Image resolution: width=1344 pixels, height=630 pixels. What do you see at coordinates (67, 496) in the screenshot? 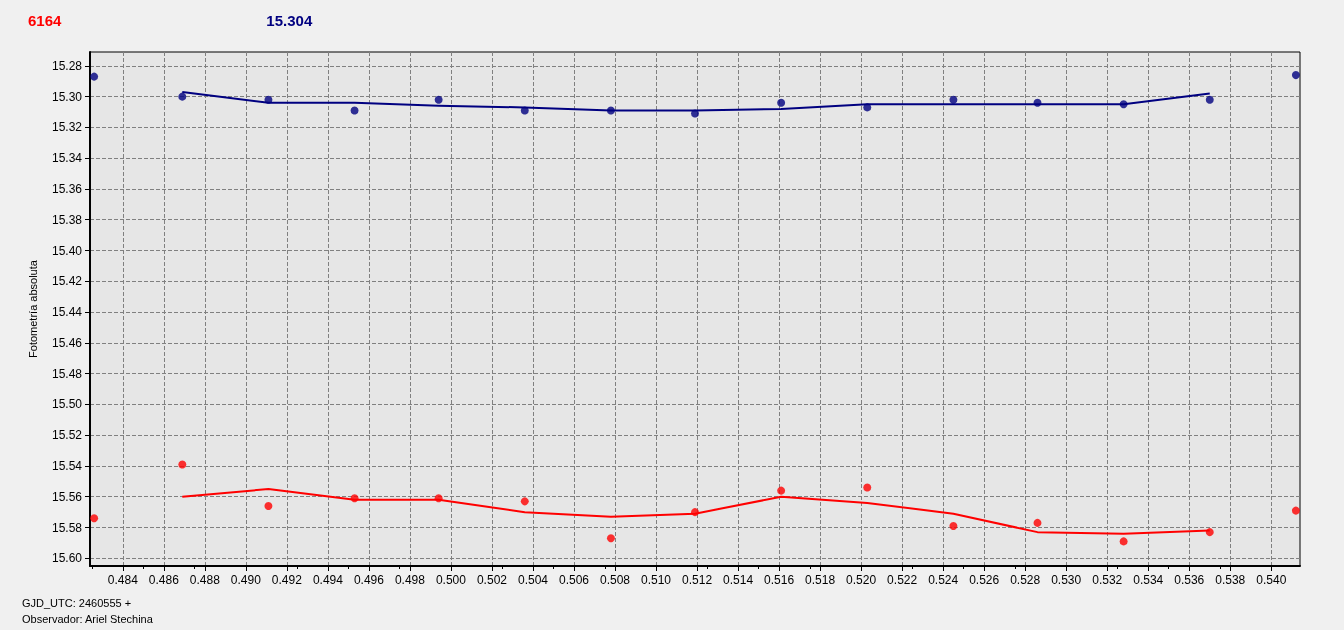
I see `y-tick-label: 15.56` at bounding box center [67, 496].